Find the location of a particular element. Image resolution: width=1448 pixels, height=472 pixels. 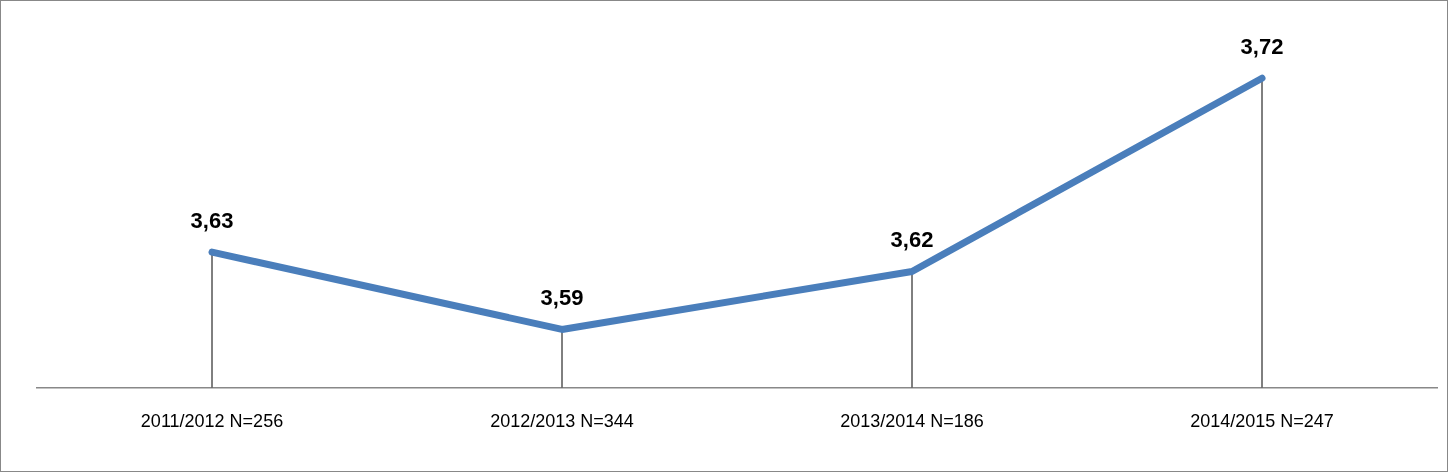

x-tick-label: 2012/2013 N=344 is located at coordinates (562, 421).